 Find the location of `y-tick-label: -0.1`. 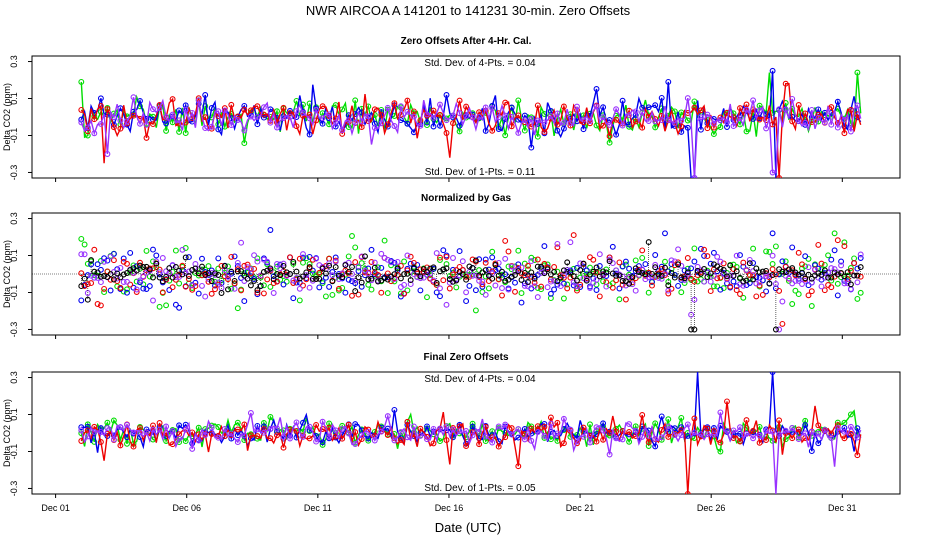

y-tick-label: -0.1 is located at coordinates (14, 136).